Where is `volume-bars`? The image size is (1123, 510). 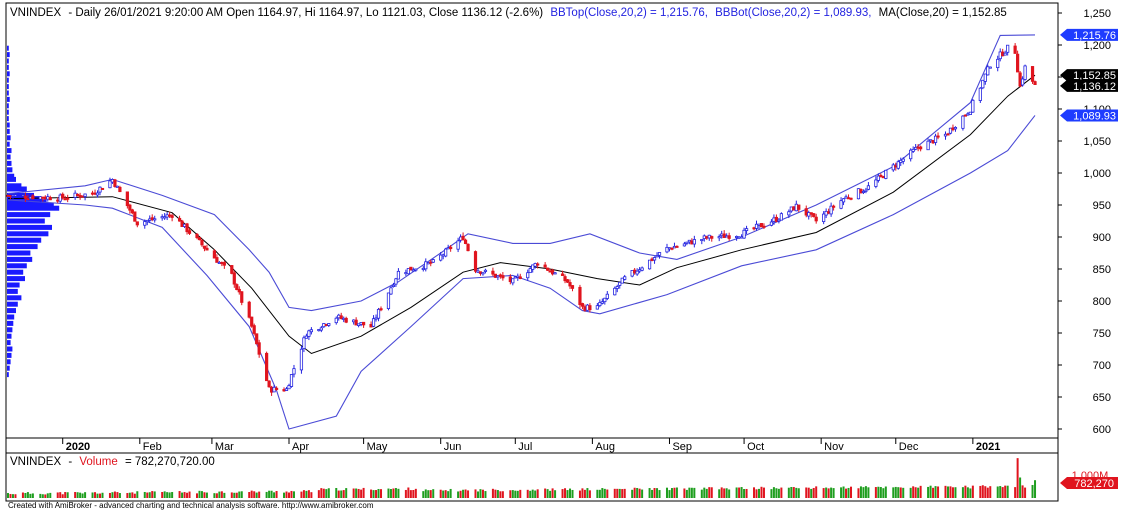 volume-bars is located at coordinates (522, 478).